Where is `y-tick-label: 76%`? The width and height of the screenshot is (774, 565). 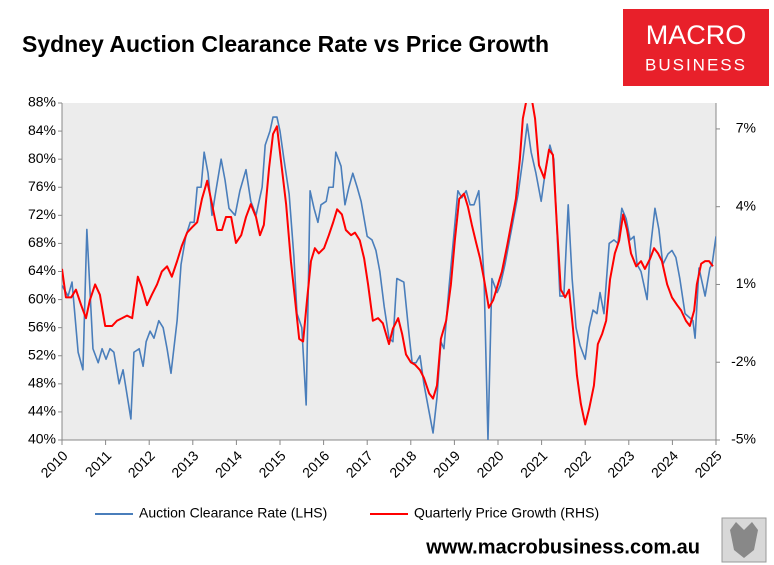
y-tick-label: 76% is located at coordinates (42, 186).